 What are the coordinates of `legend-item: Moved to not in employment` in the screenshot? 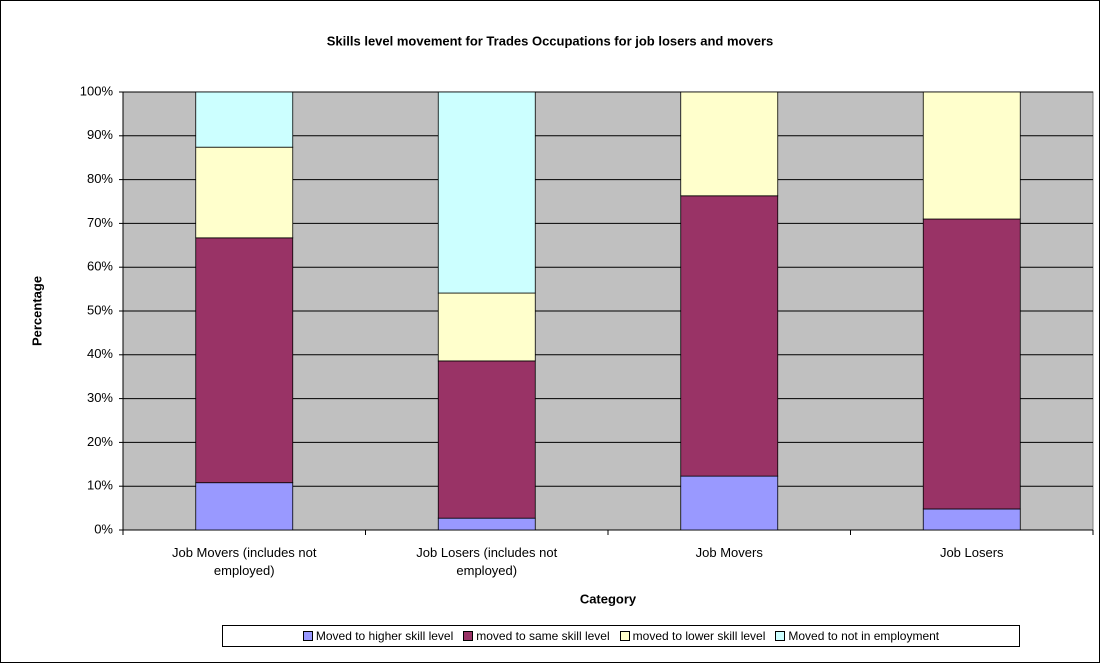 It's located at (857, 636).